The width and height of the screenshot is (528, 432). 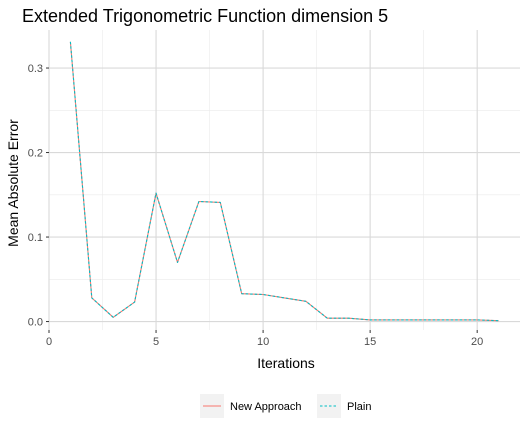 What do you see at coordinates (477, 342) in the screenshot?
I see `x-tick-label: 20` at bounding box center [477, 342].